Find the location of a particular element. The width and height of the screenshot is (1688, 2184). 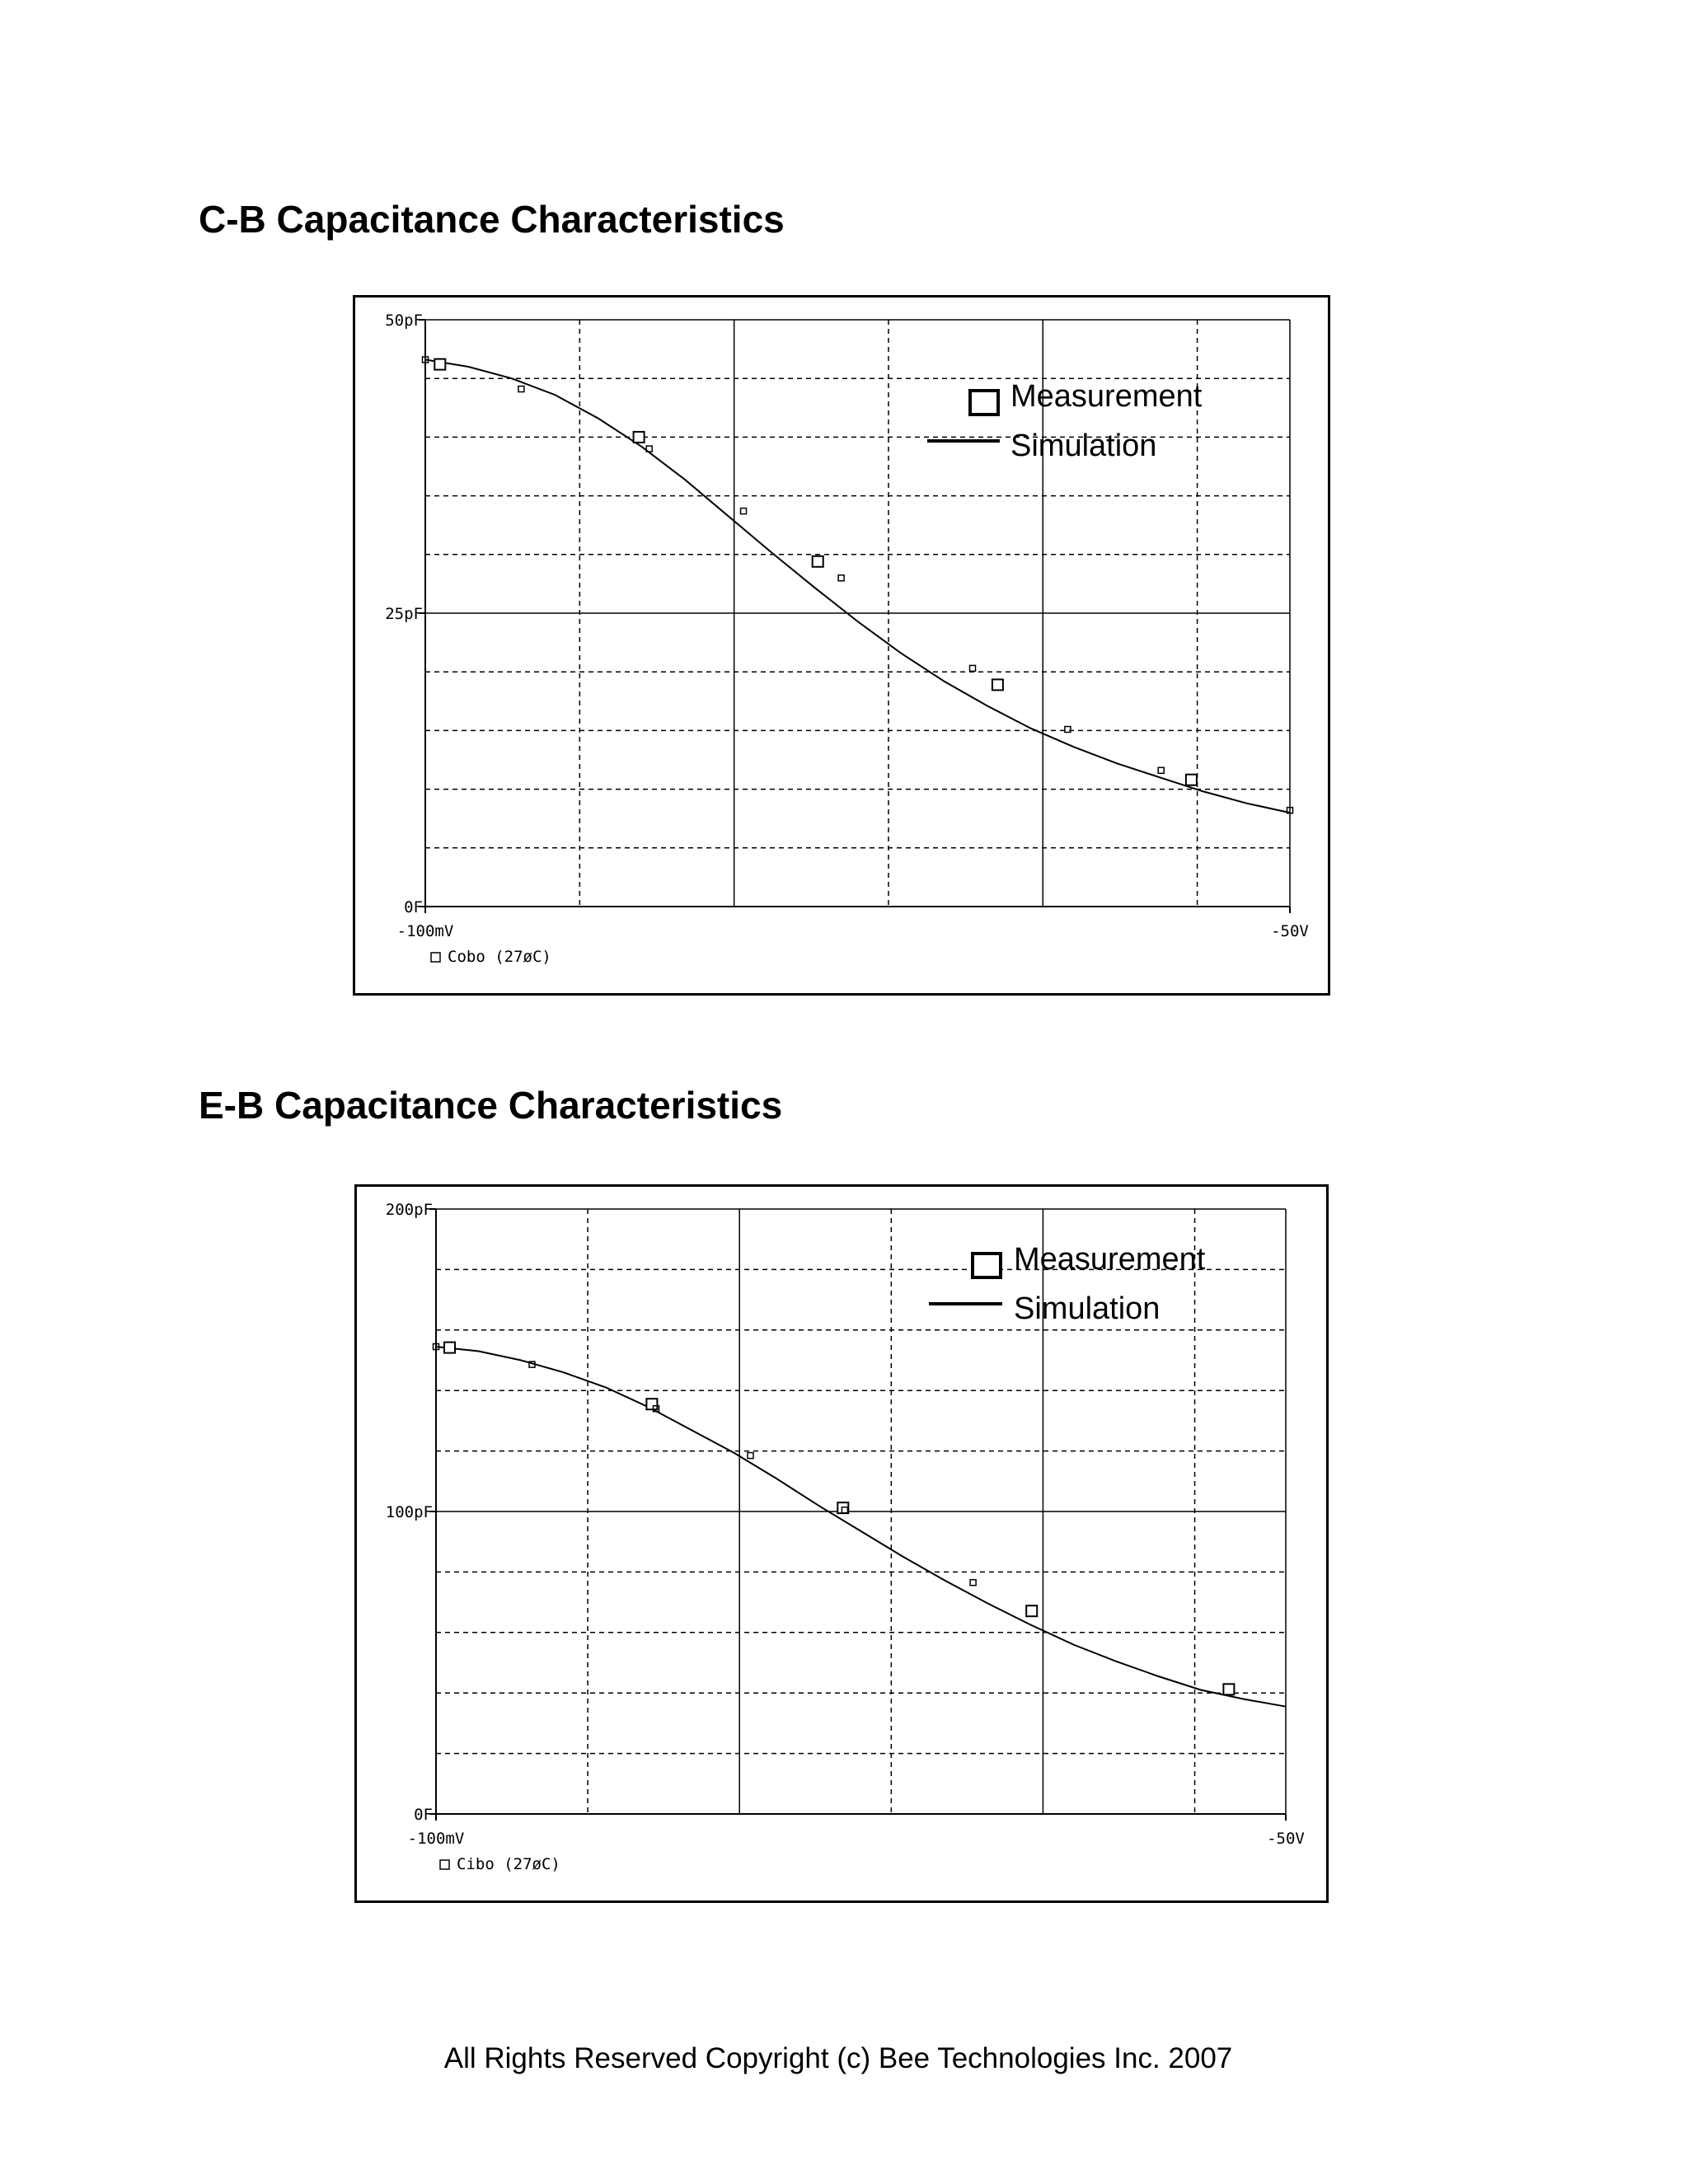

cb-x-right-label: -50V is located at coordinates (1290, 931).